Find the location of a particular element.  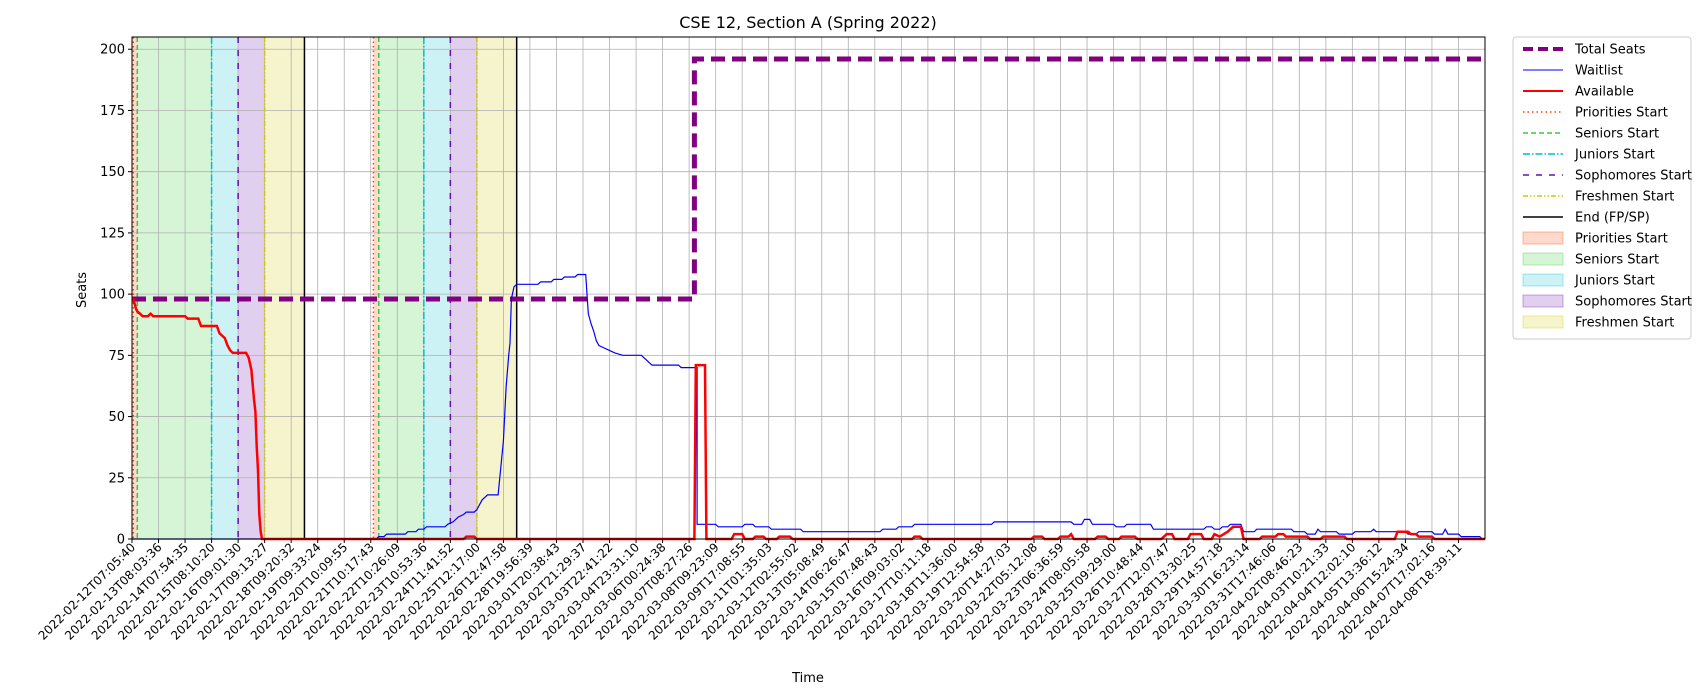

end-fp-sp-legend-line-label: End (FP/SP) is located at coordinates (1612, 218).